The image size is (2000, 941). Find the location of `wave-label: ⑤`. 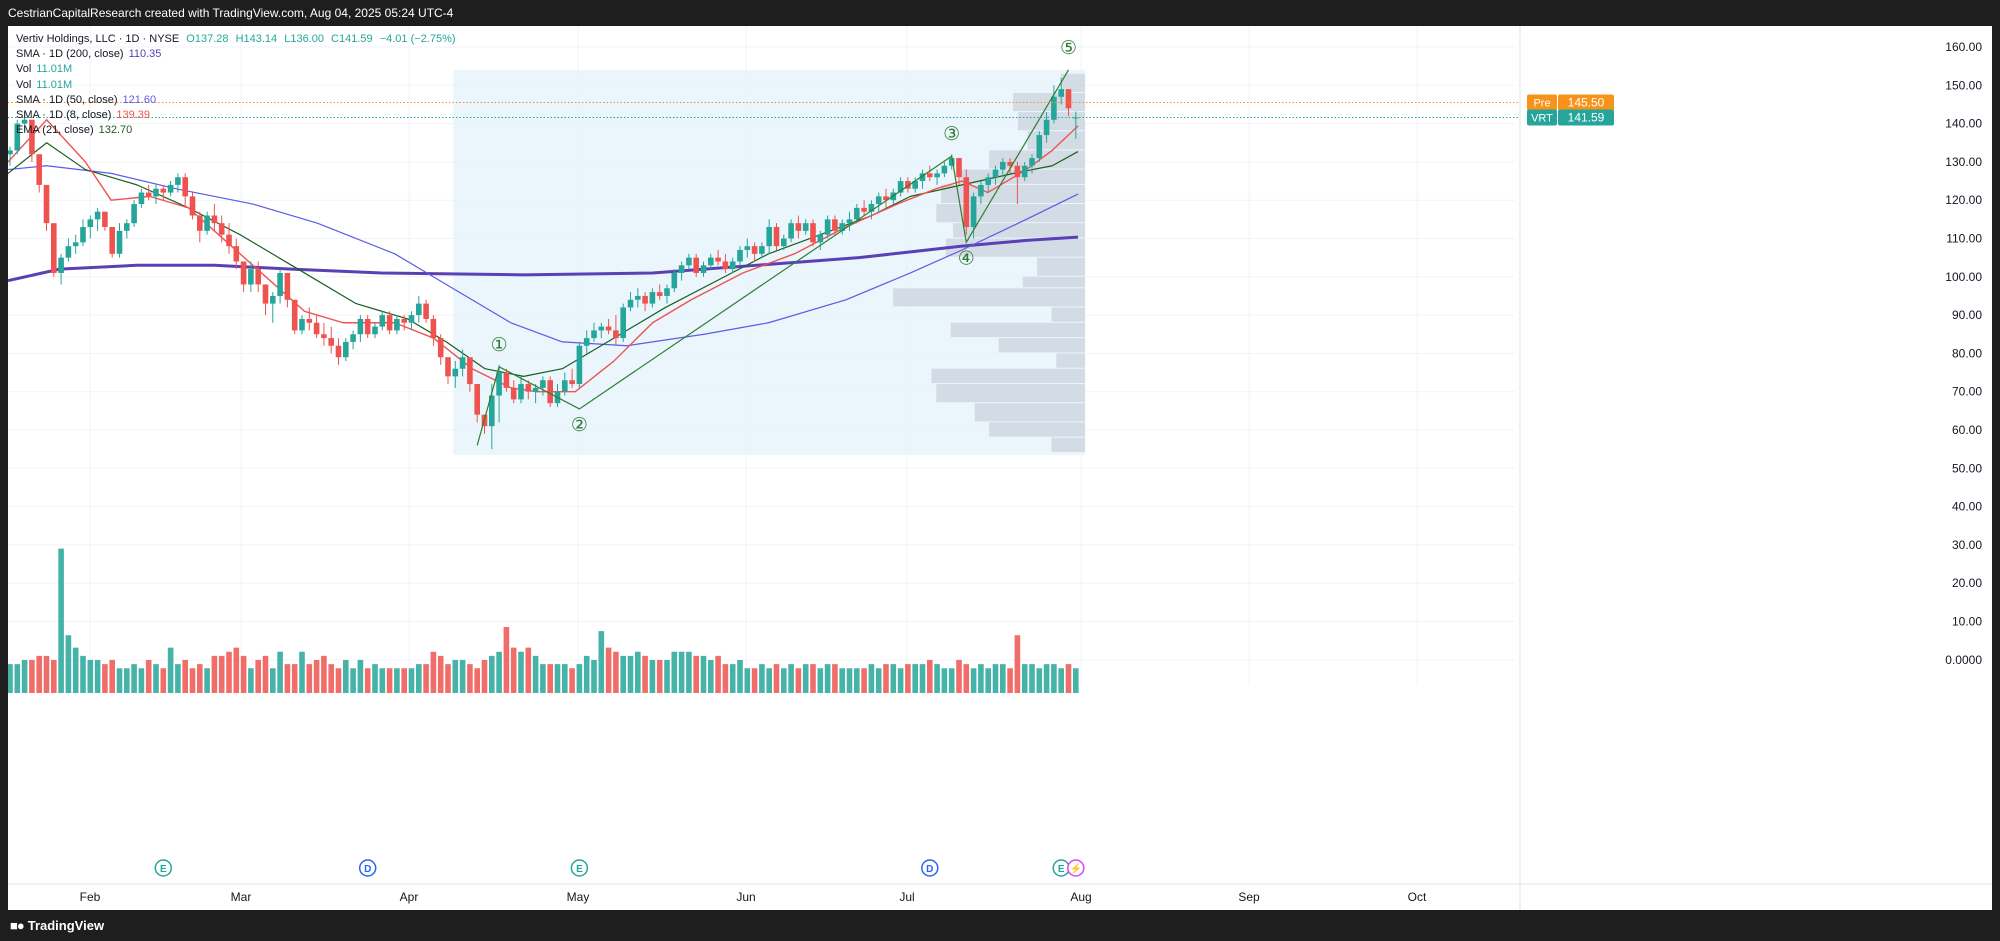

wave-label: ⑤ is located at coordinates (1068, 48).